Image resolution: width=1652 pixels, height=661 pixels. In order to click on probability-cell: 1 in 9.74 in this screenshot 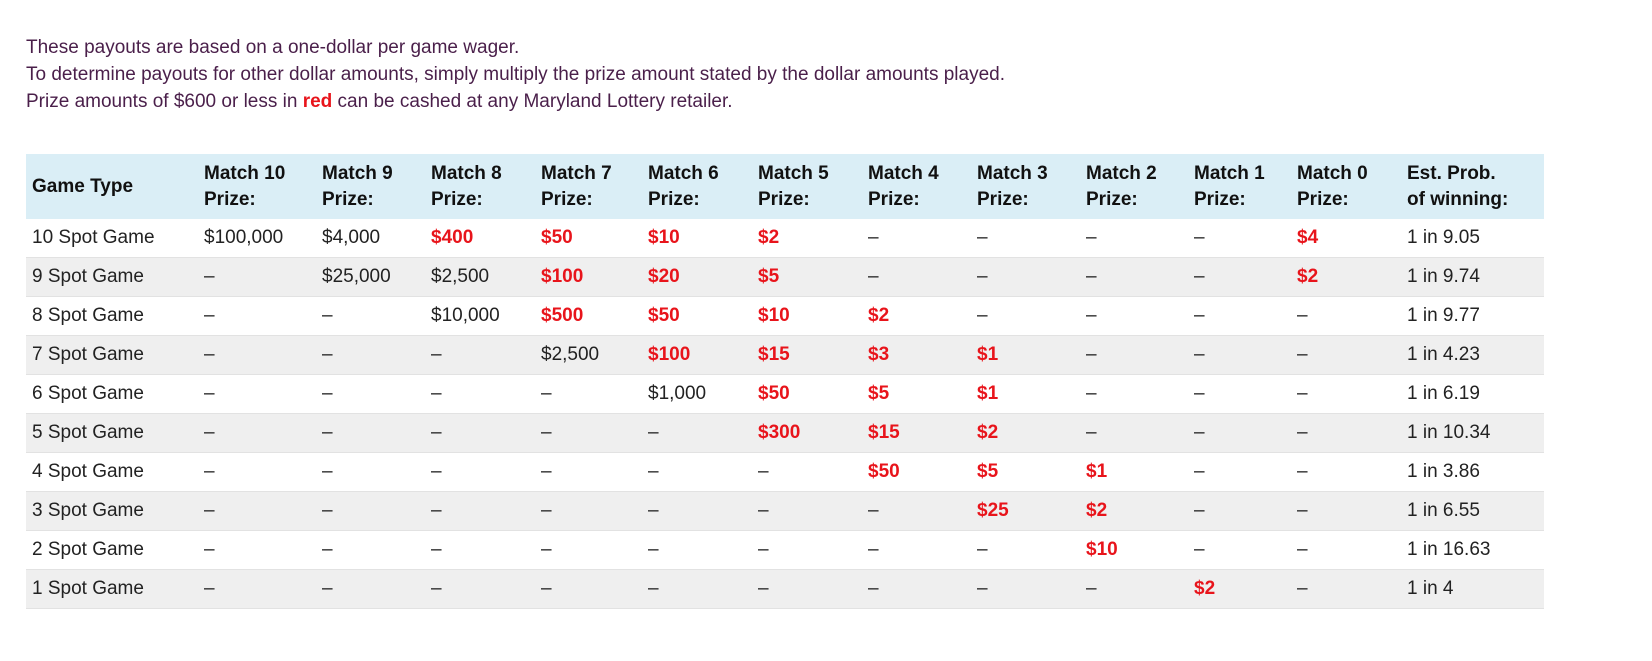, I will do `click(1472, 277)`.